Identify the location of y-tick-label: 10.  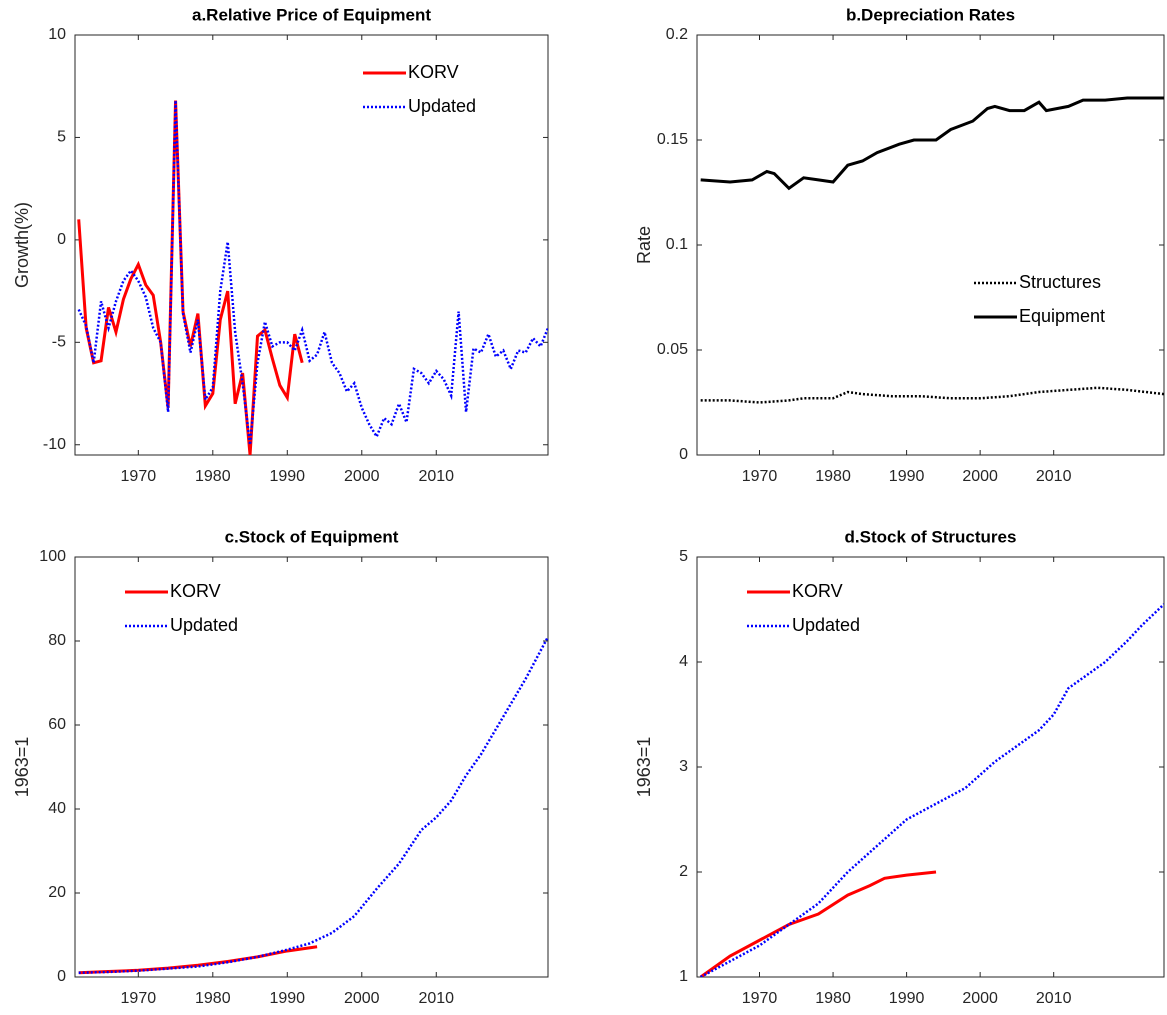
(57, 34).